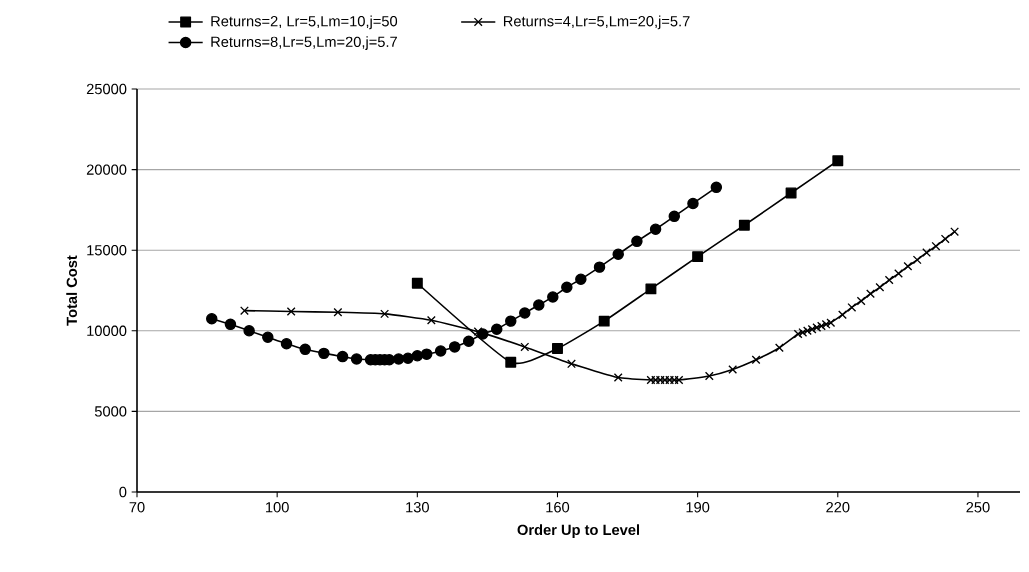  I want to click on y-tick-label: 10000, so click(107, 330).